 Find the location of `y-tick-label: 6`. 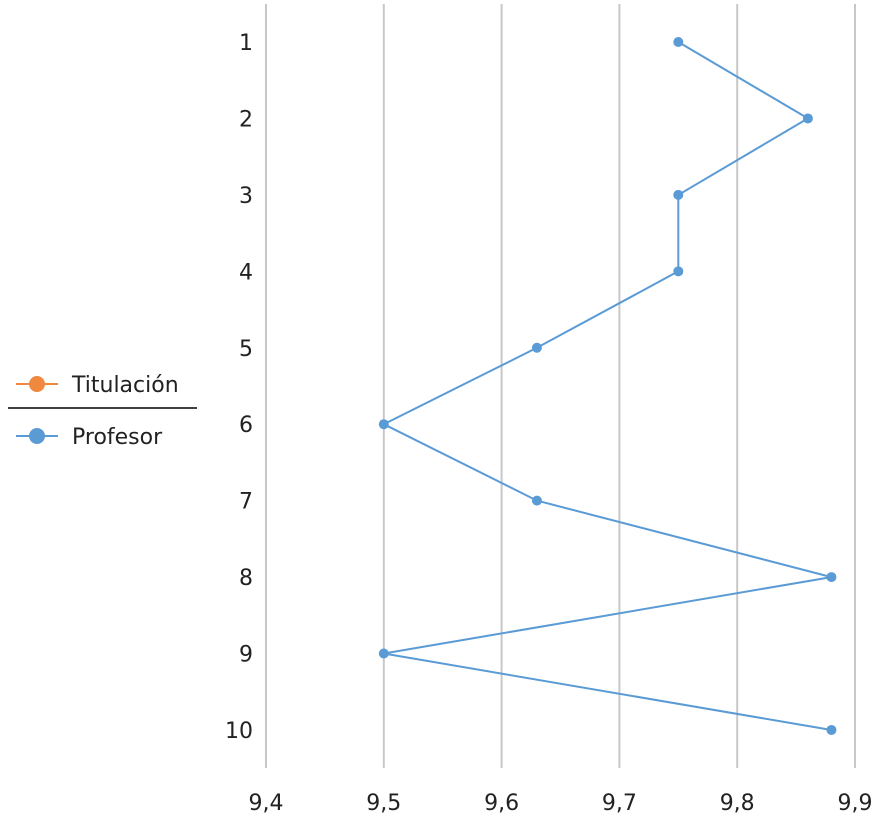

y-tick-label: 6 is located at coordinates (246, 425).